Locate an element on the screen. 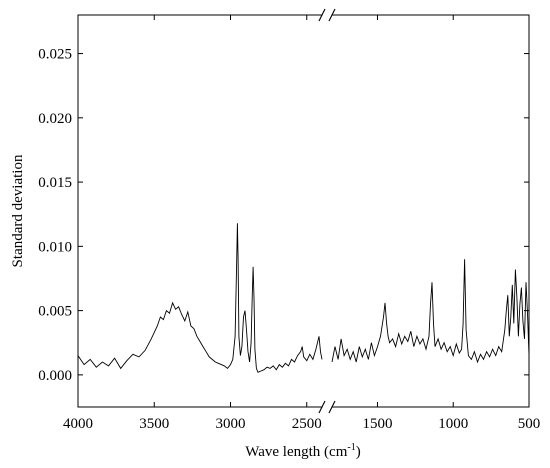 Image resolution: width=550 pixels, height=468 pixels. x-axis-title: Wave length (cm-1) is located at coordinates (302, 451).